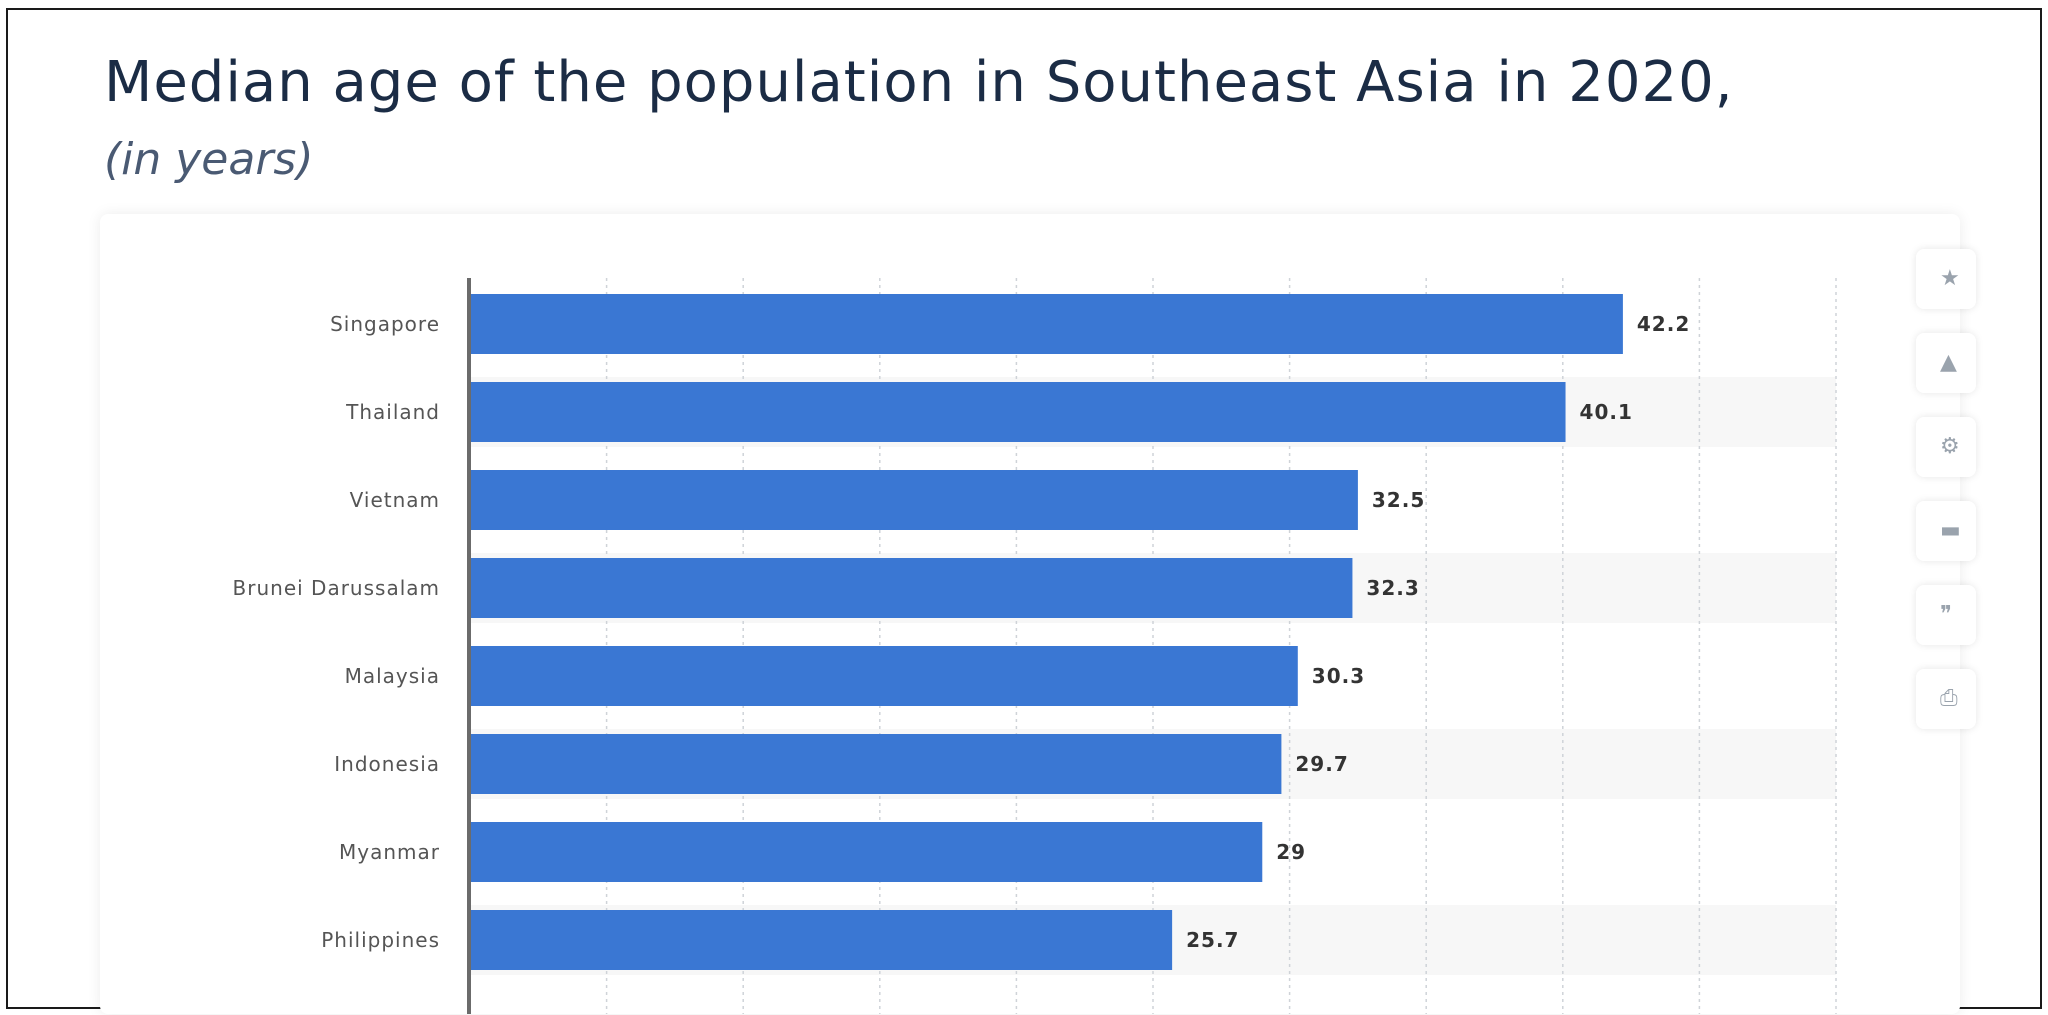  What do you see at coordinates (209, 159) in the screenshot?
I see `chart-subtitle: (in years)` at bounding box center [209, 159].